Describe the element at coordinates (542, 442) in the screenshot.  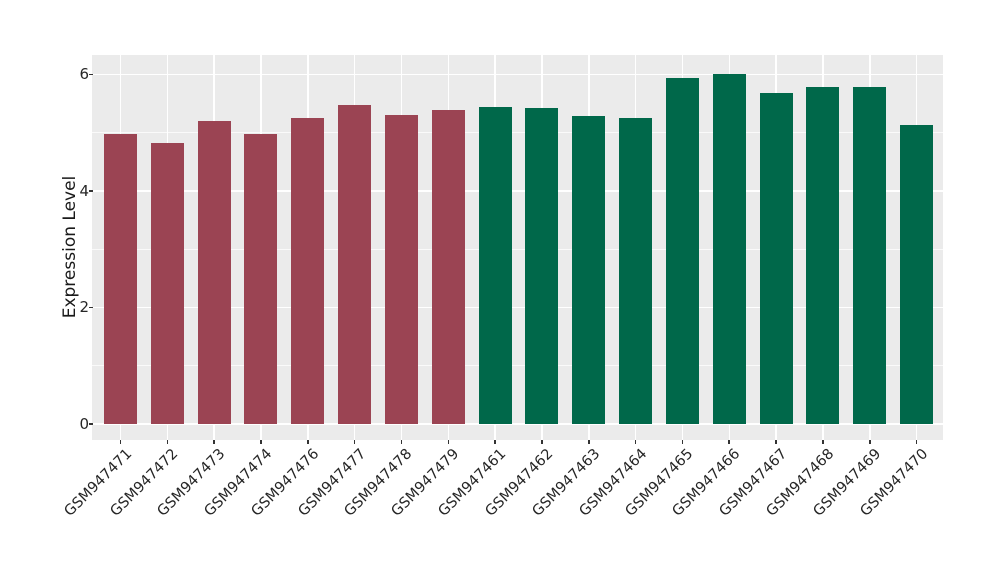
I see `x-tick-mark-GSM947462` at that location.